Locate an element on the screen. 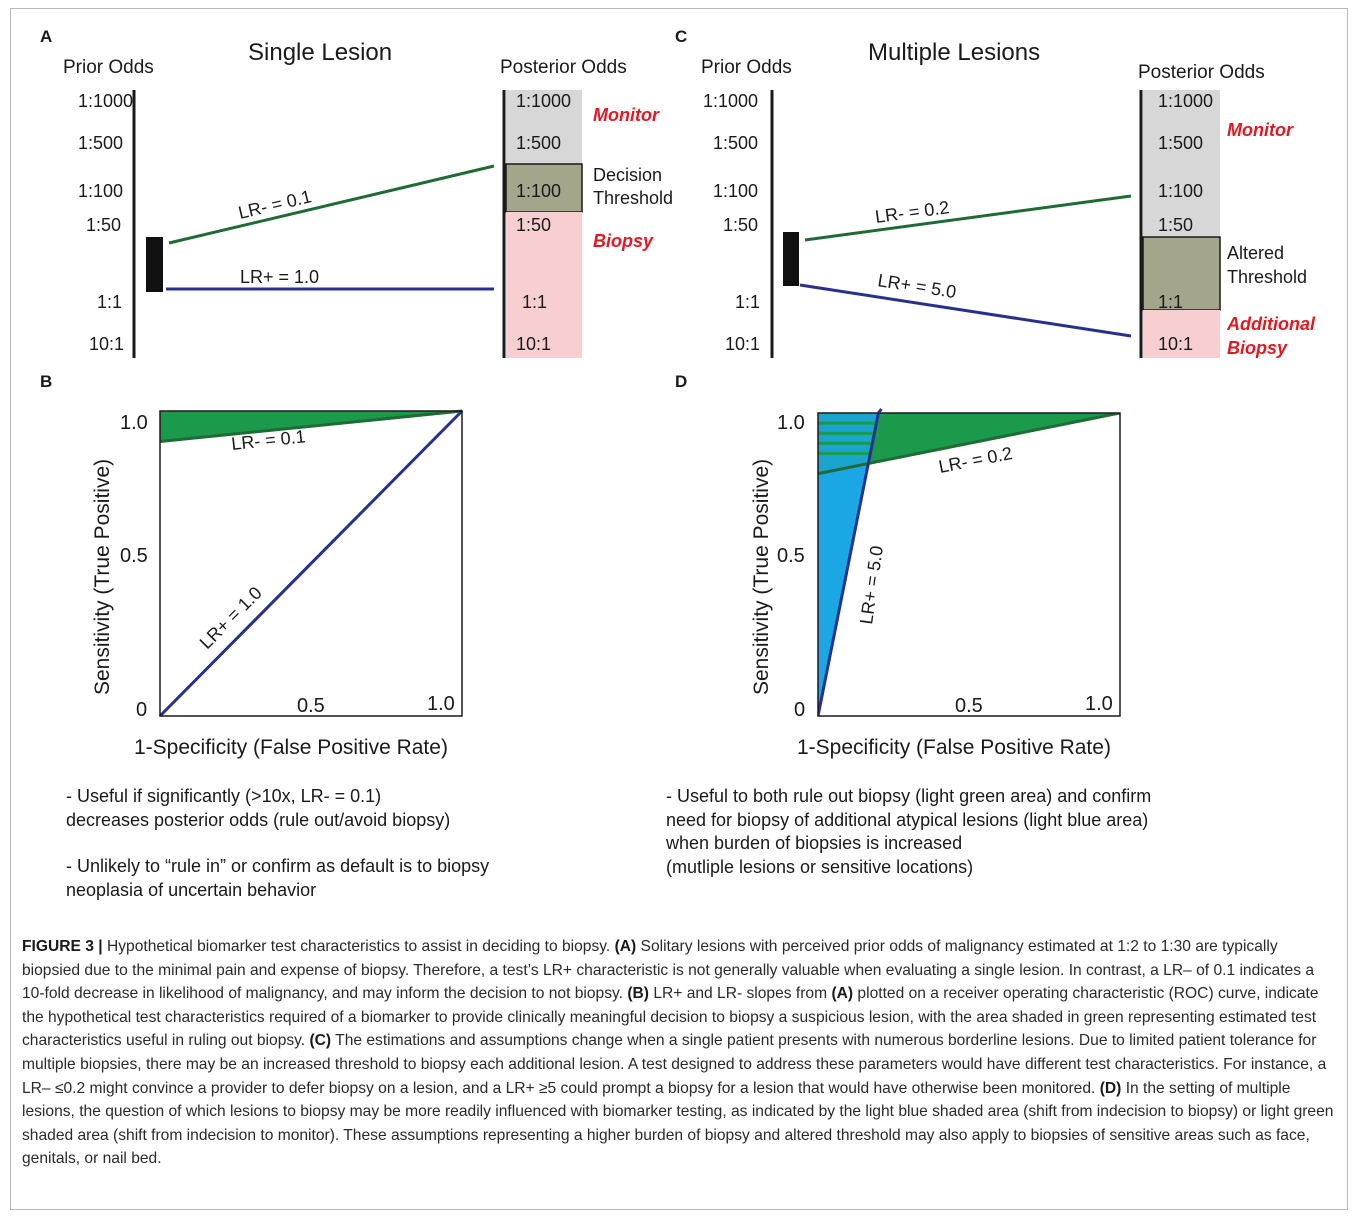  panel-d-y-tick: 0 is located at coordinates (799, 710).